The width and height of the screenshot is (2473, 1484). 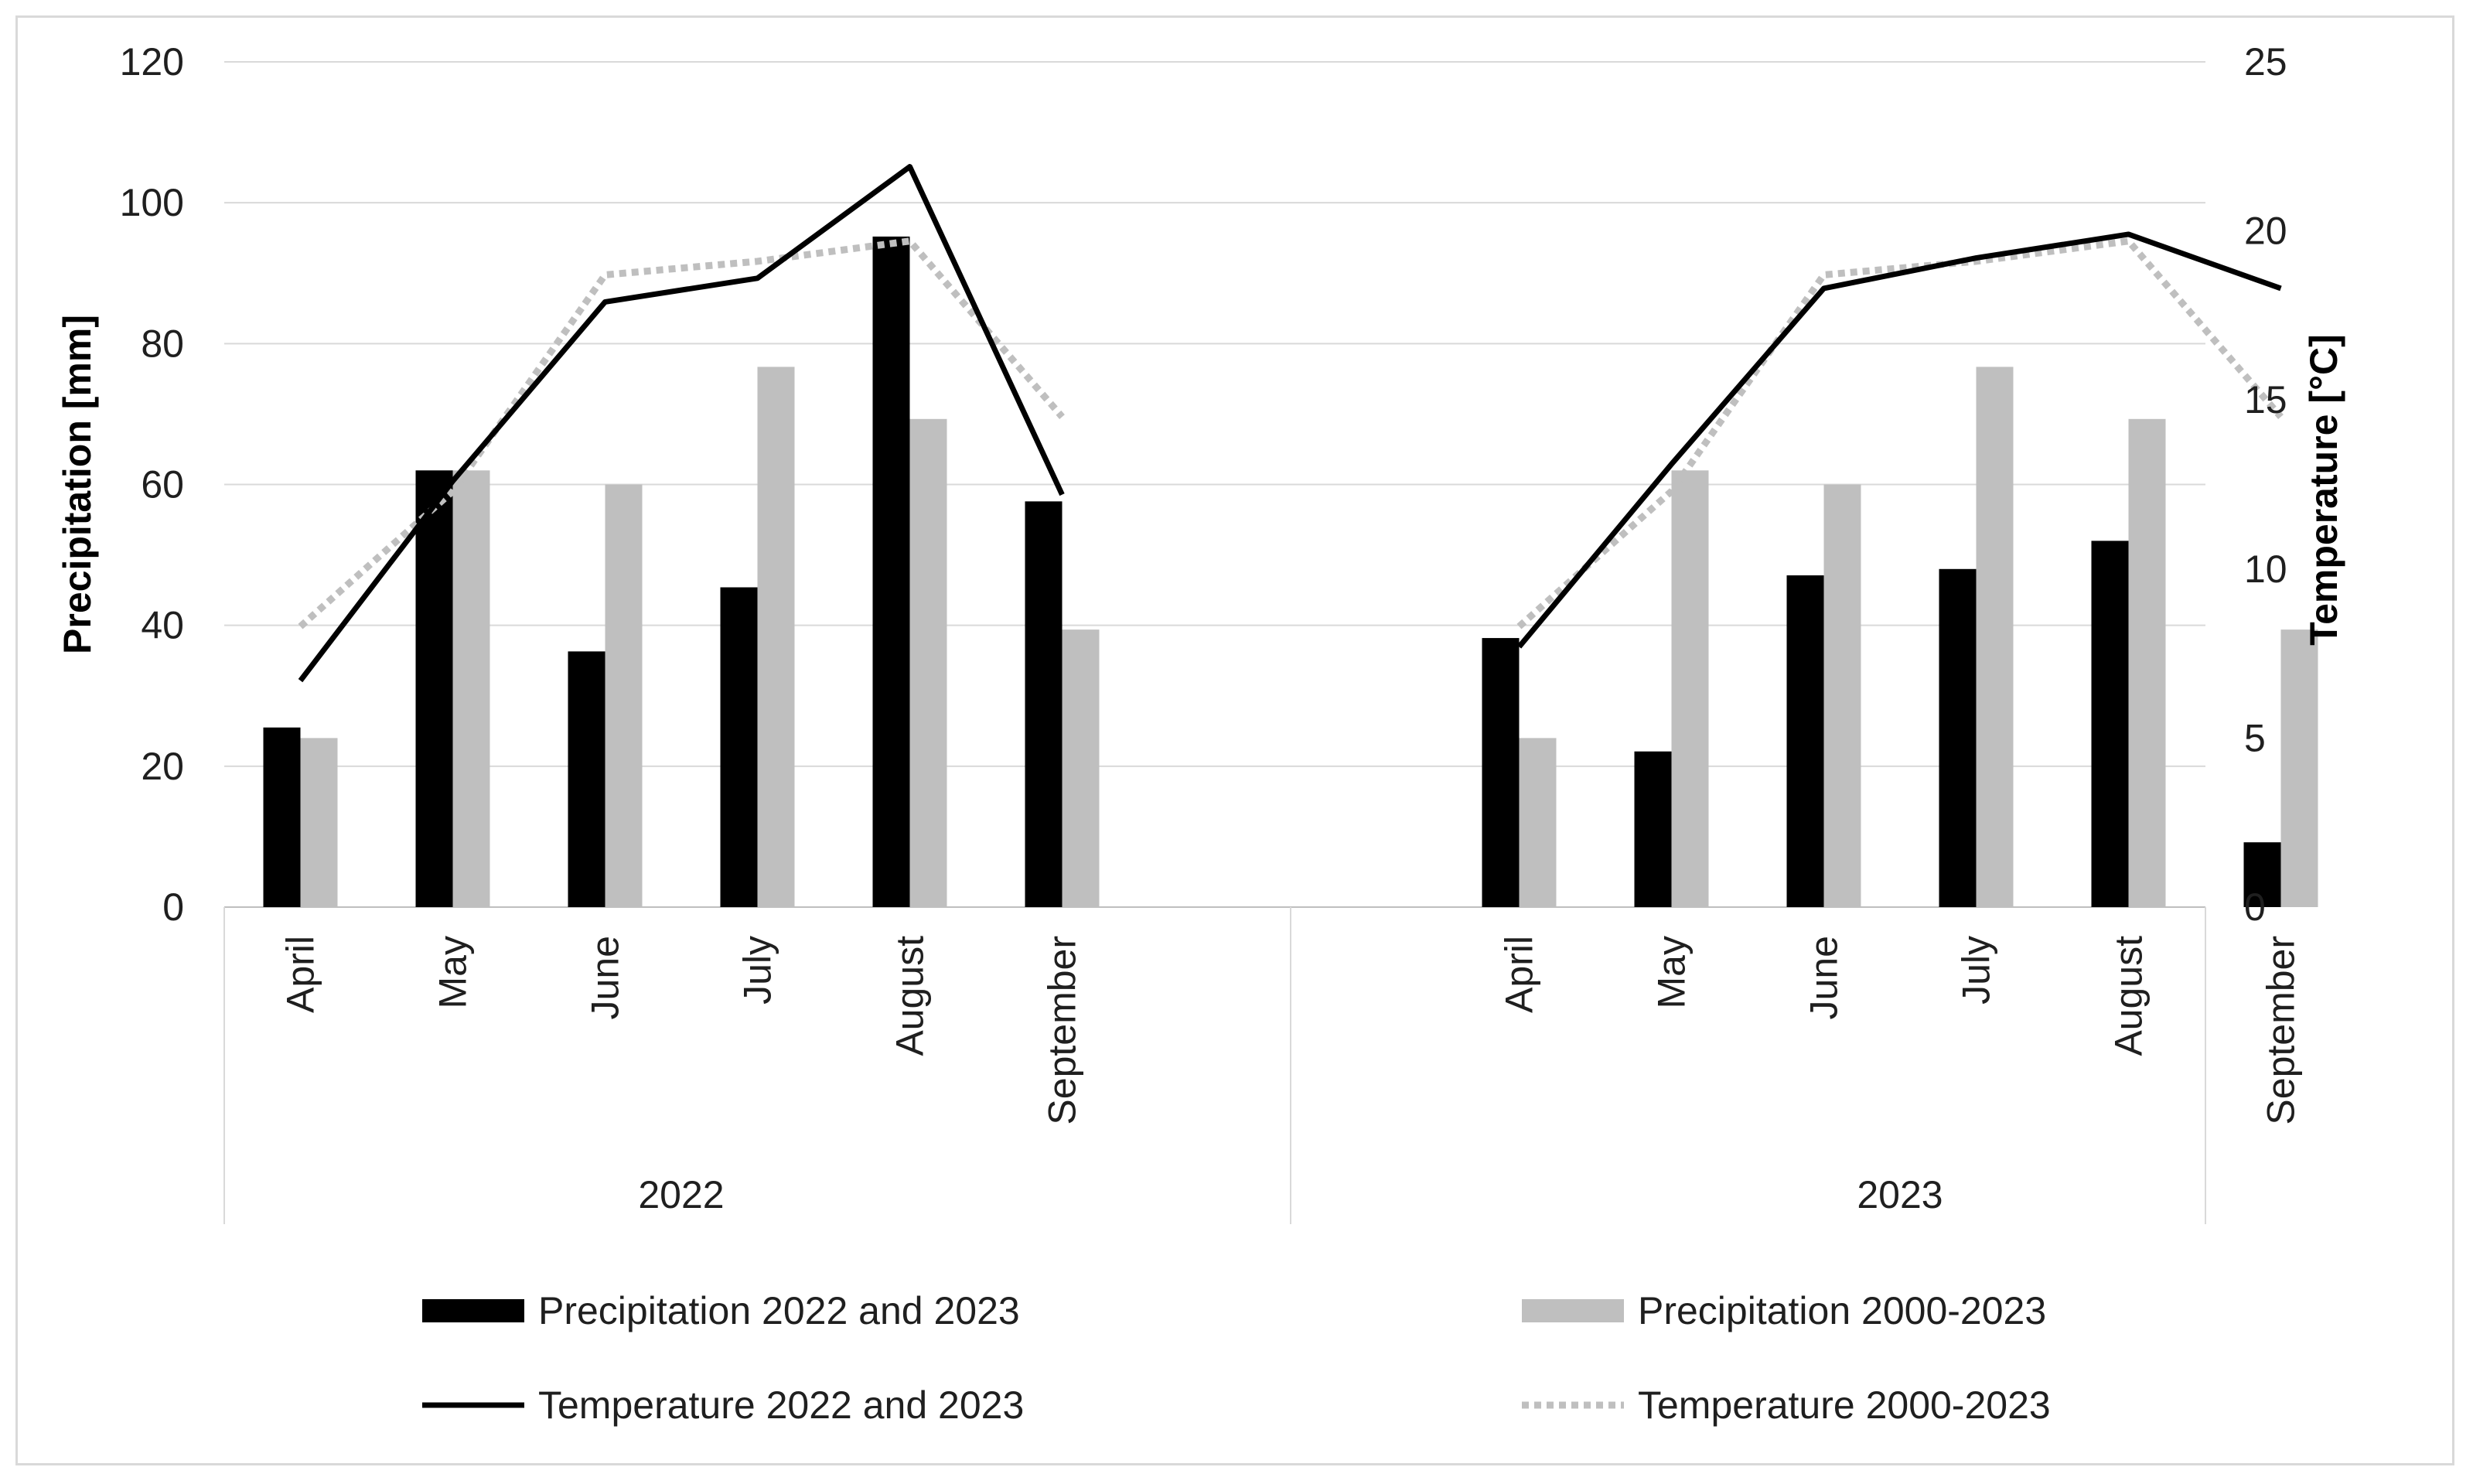 I want to click on y2-tick-label: 25, so click(x=2265, y=62).